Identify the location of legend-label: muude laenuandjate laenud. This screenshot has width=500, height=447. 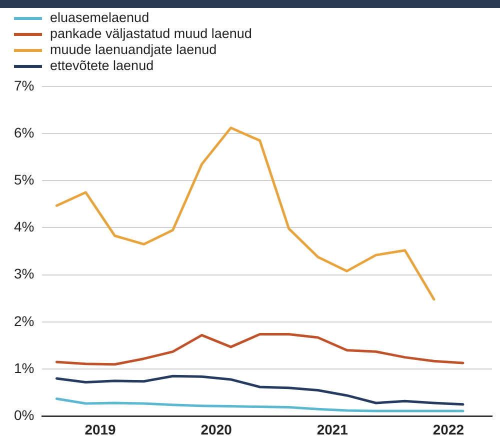
(133, 50).